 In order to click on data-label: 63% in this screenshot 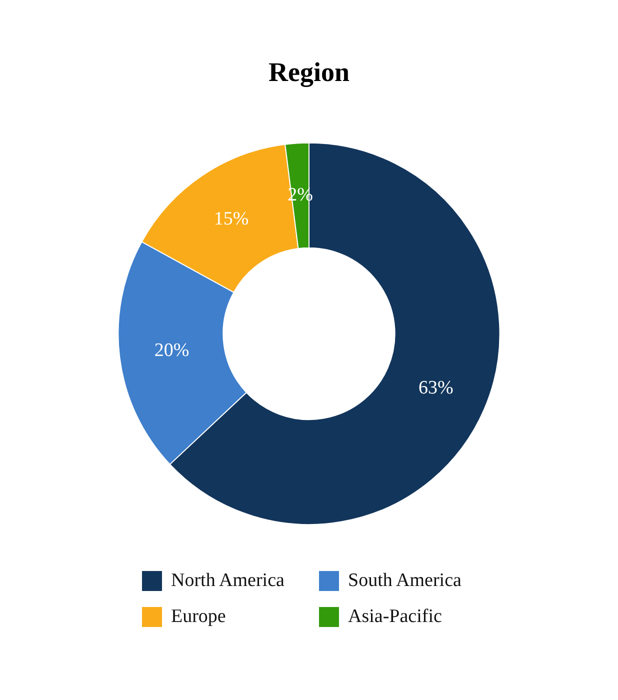, I will do `click(436, 388)`.